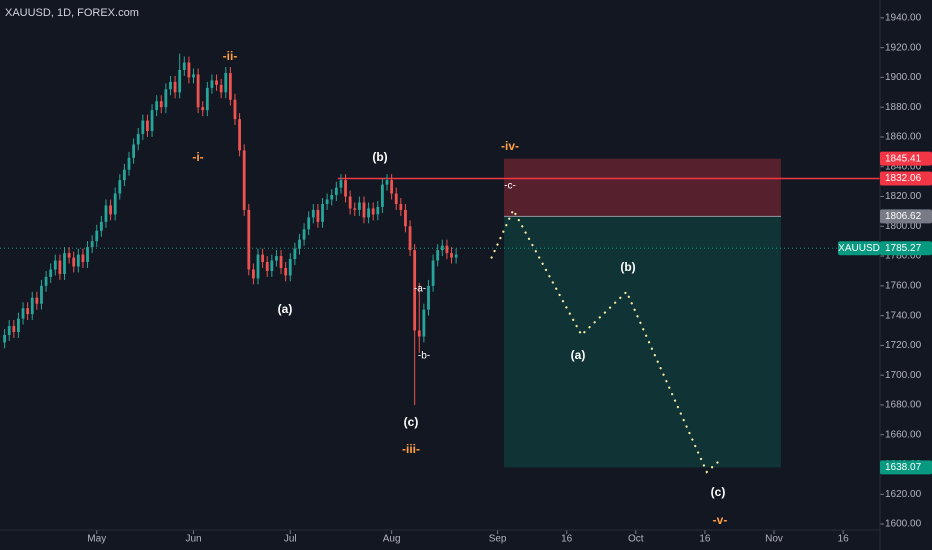  What do you see at coordinates (498, 539) in the screenshot?
I see `x-tick-label: Sep` at bounding box center [498, 539].